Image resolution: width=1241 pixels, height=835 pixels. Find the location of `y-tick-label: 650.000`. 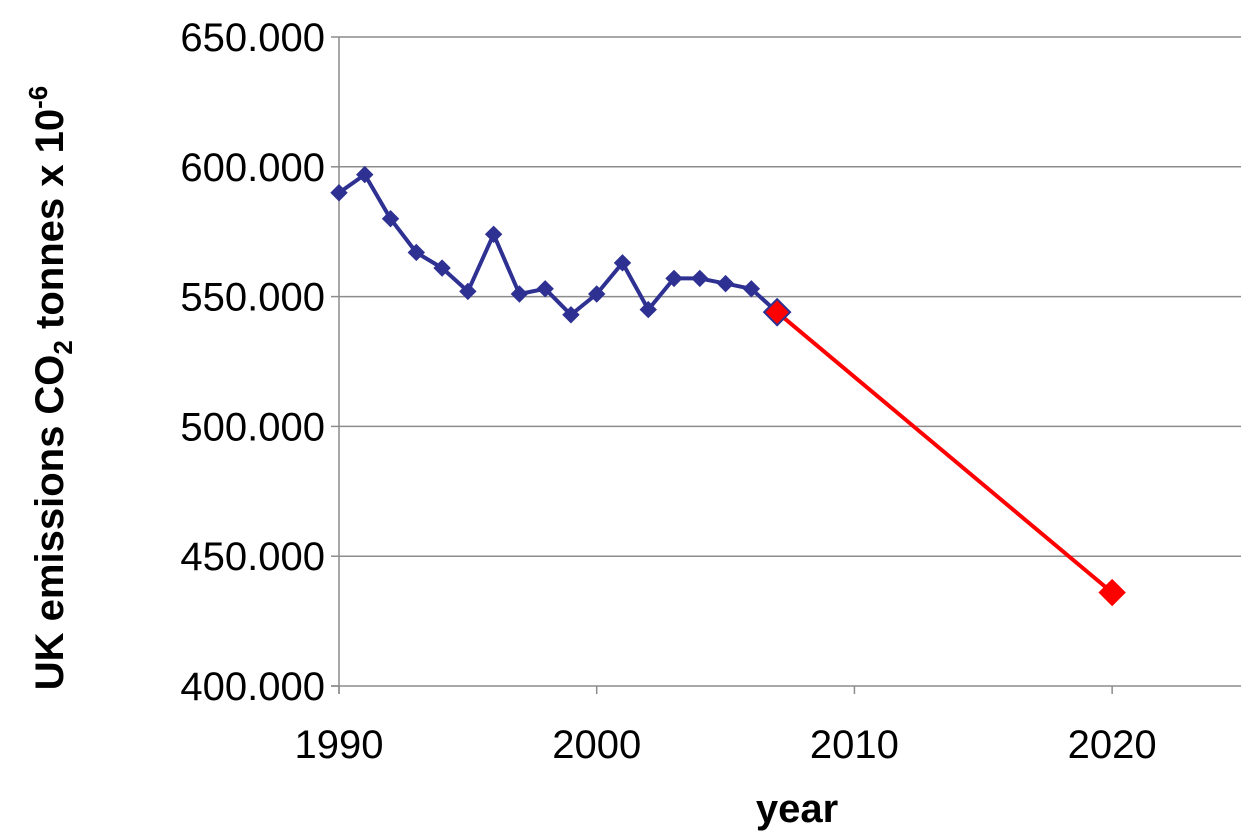

y-tick-label: 650.000 is located at coordinates (252, 38).